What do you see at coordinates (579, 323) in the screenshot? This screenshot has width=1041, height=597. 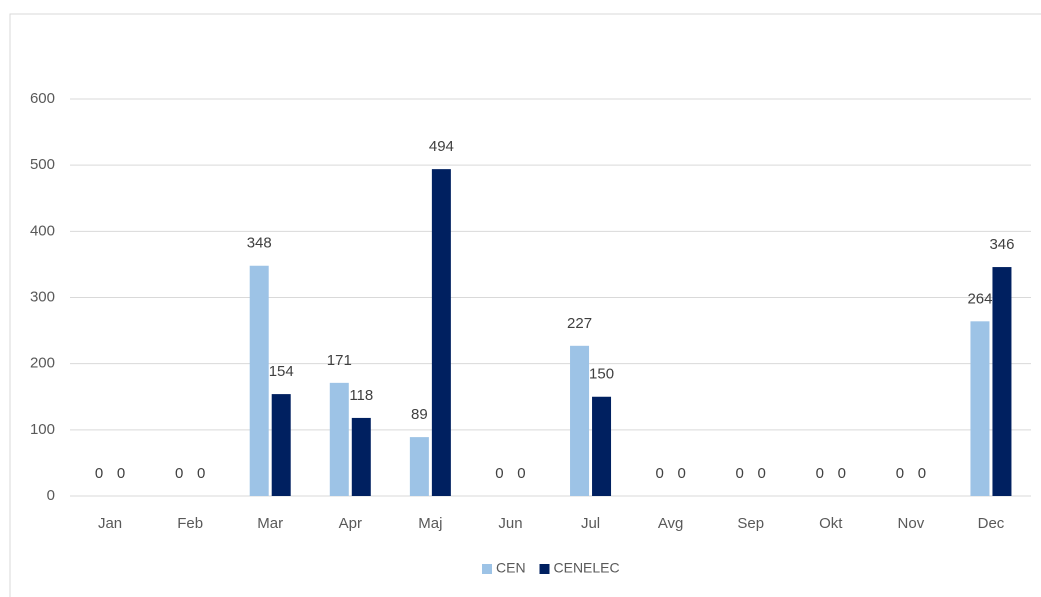 I see `data-label: 227` at bounding box center [579, 323].